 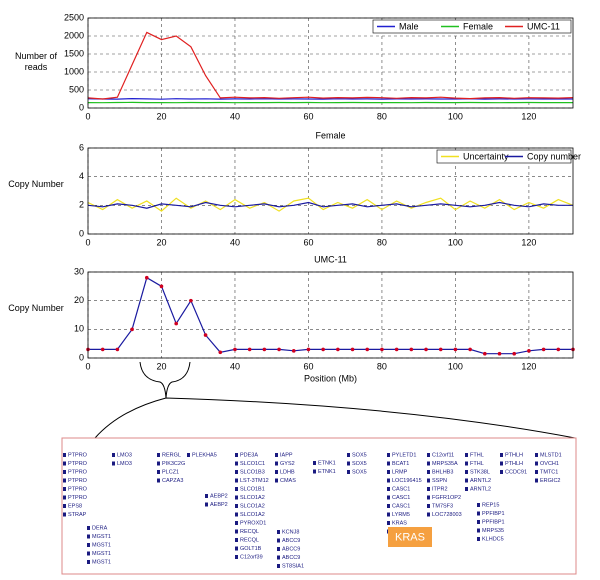 What do you see at coordinates (171, 455) in the screenshot?
I see `gene-label: RERGL` at bounding box center [171, 455].